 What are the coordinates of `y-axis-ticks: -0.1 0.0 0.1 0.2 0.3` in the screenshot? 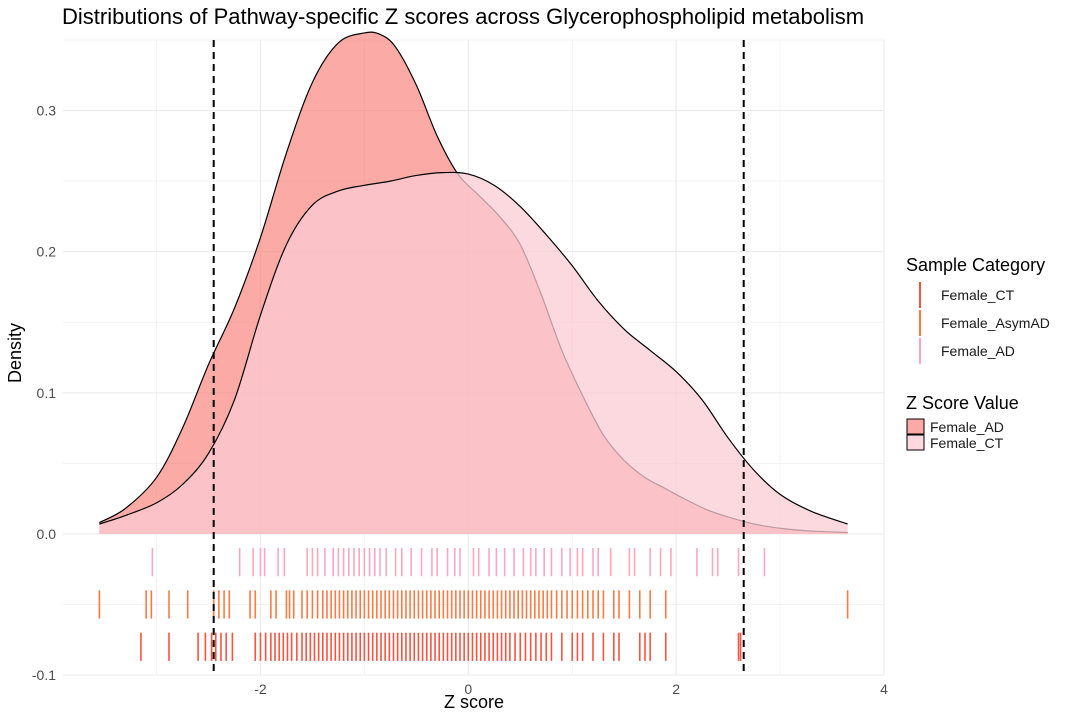 It's located at (44, 393).